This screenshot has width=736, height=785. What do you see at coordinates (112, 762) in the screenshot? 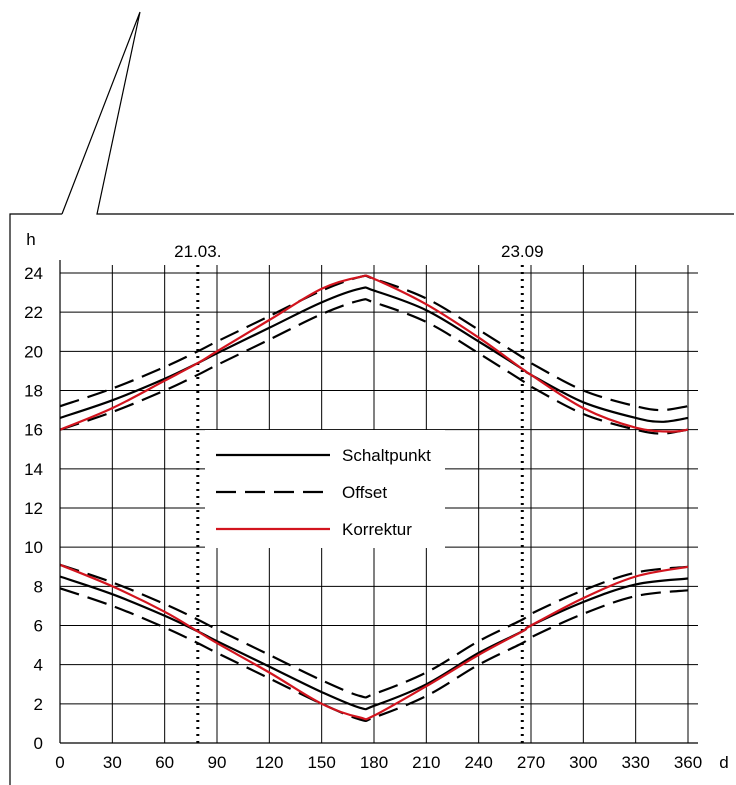
I see `x-tick-label: 30` at bounding box center [112, 762].